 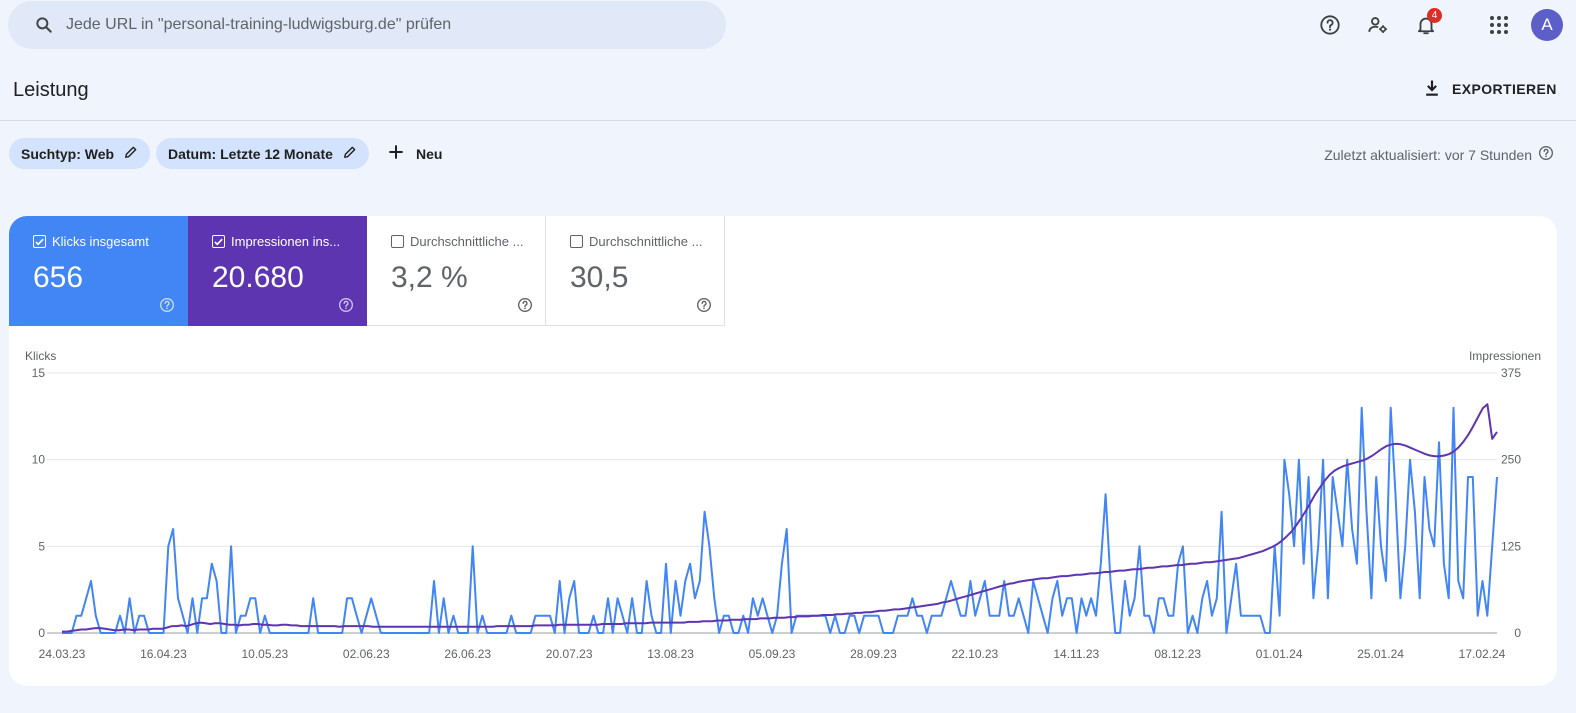 What do you see at coordinates (40, 356) in the screenshot?
I see `left-axis-label: Klicks` at bounding box center [40, 356].